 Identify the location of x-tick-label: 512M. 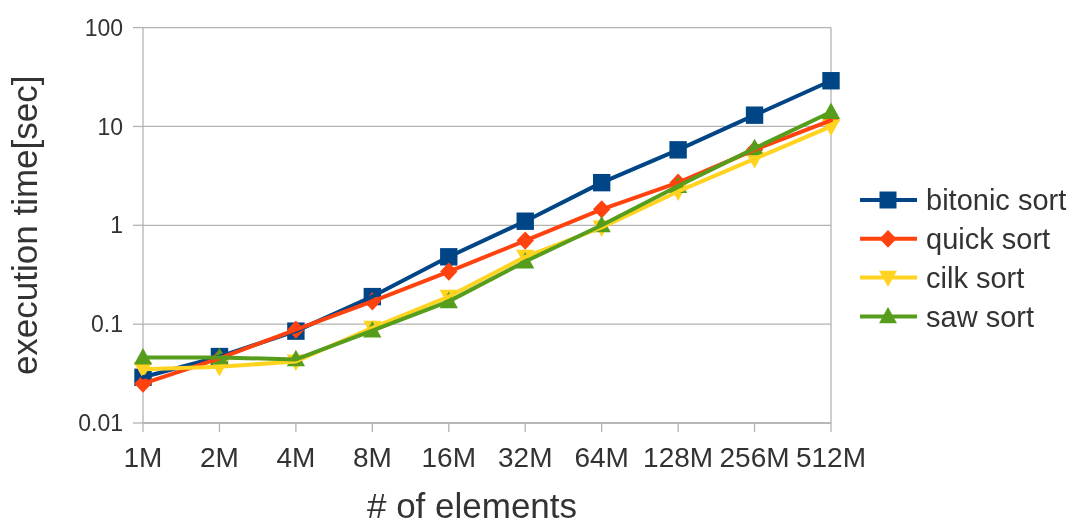
(831, 457).